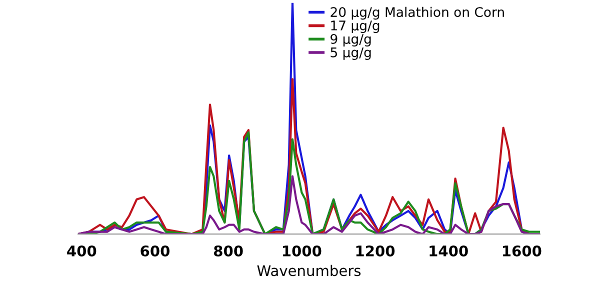 Image resolution: width=600 pixels, height=289 pixels. What do you see at coordinates (350, 54) in the screenshot?
I see `legend-label: 5 µg/g` at bounding box center [350, 54].